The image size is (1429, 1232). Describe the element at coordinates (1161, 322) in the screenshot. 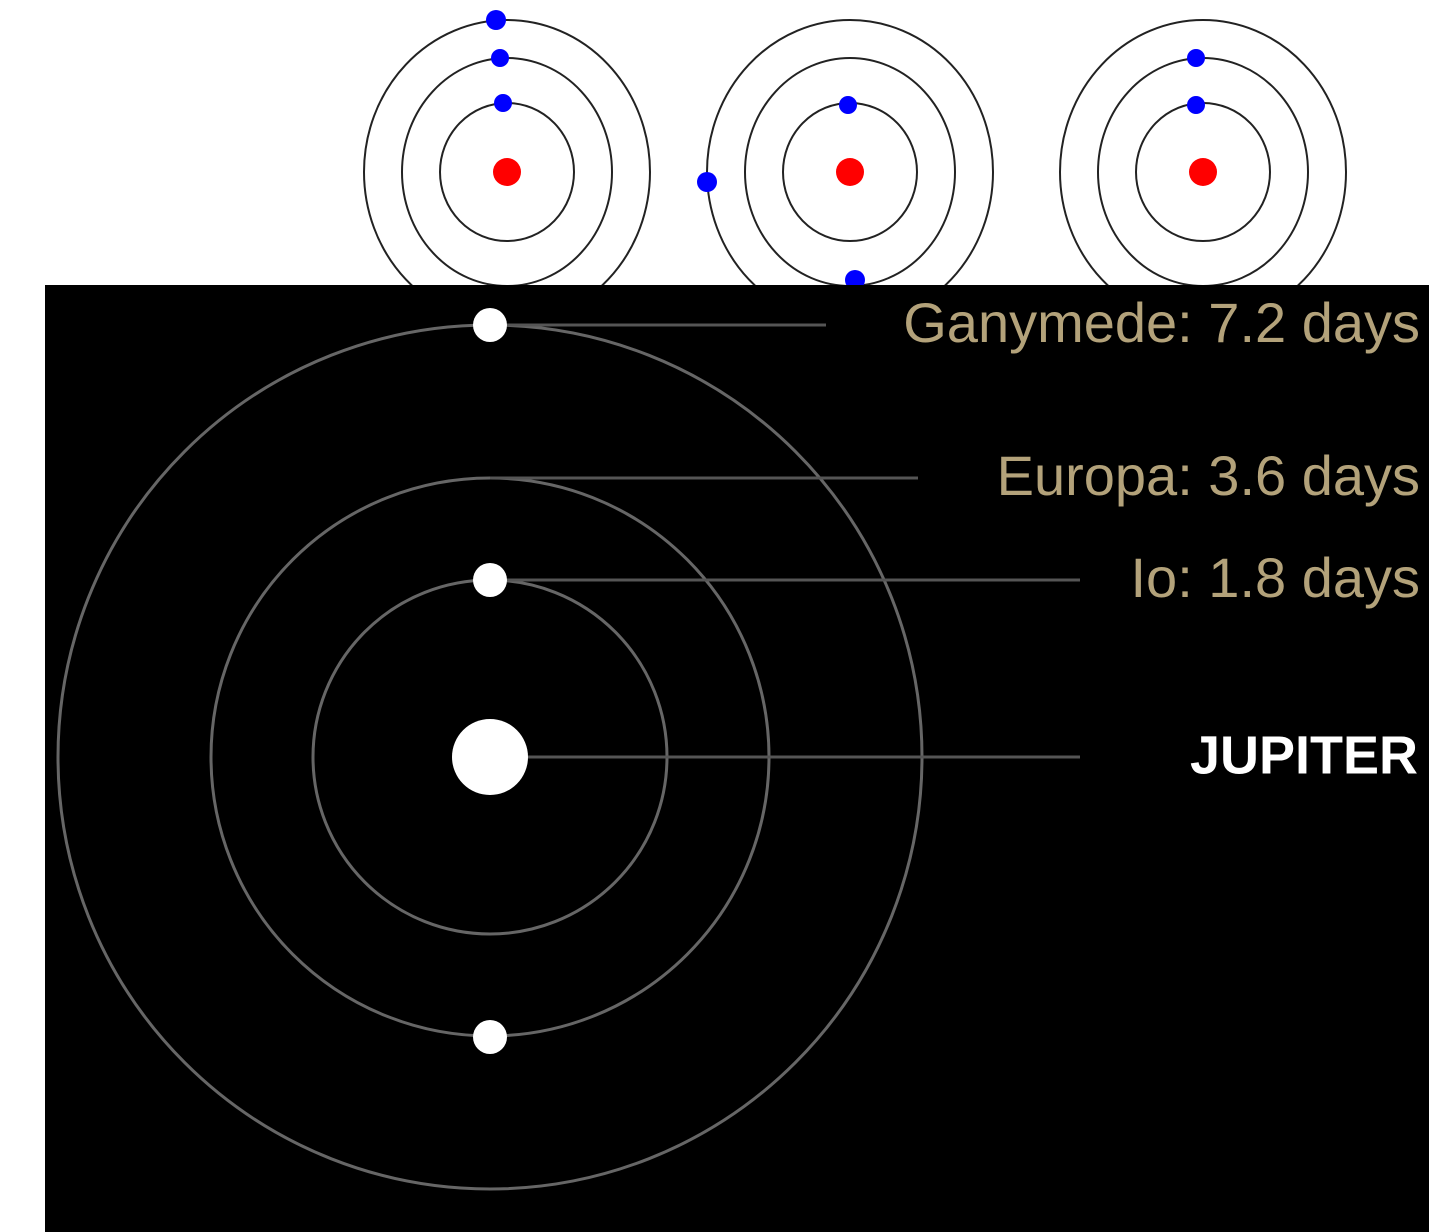

I see `ganymede-label: Ganymede: 7.2 days` at that location.